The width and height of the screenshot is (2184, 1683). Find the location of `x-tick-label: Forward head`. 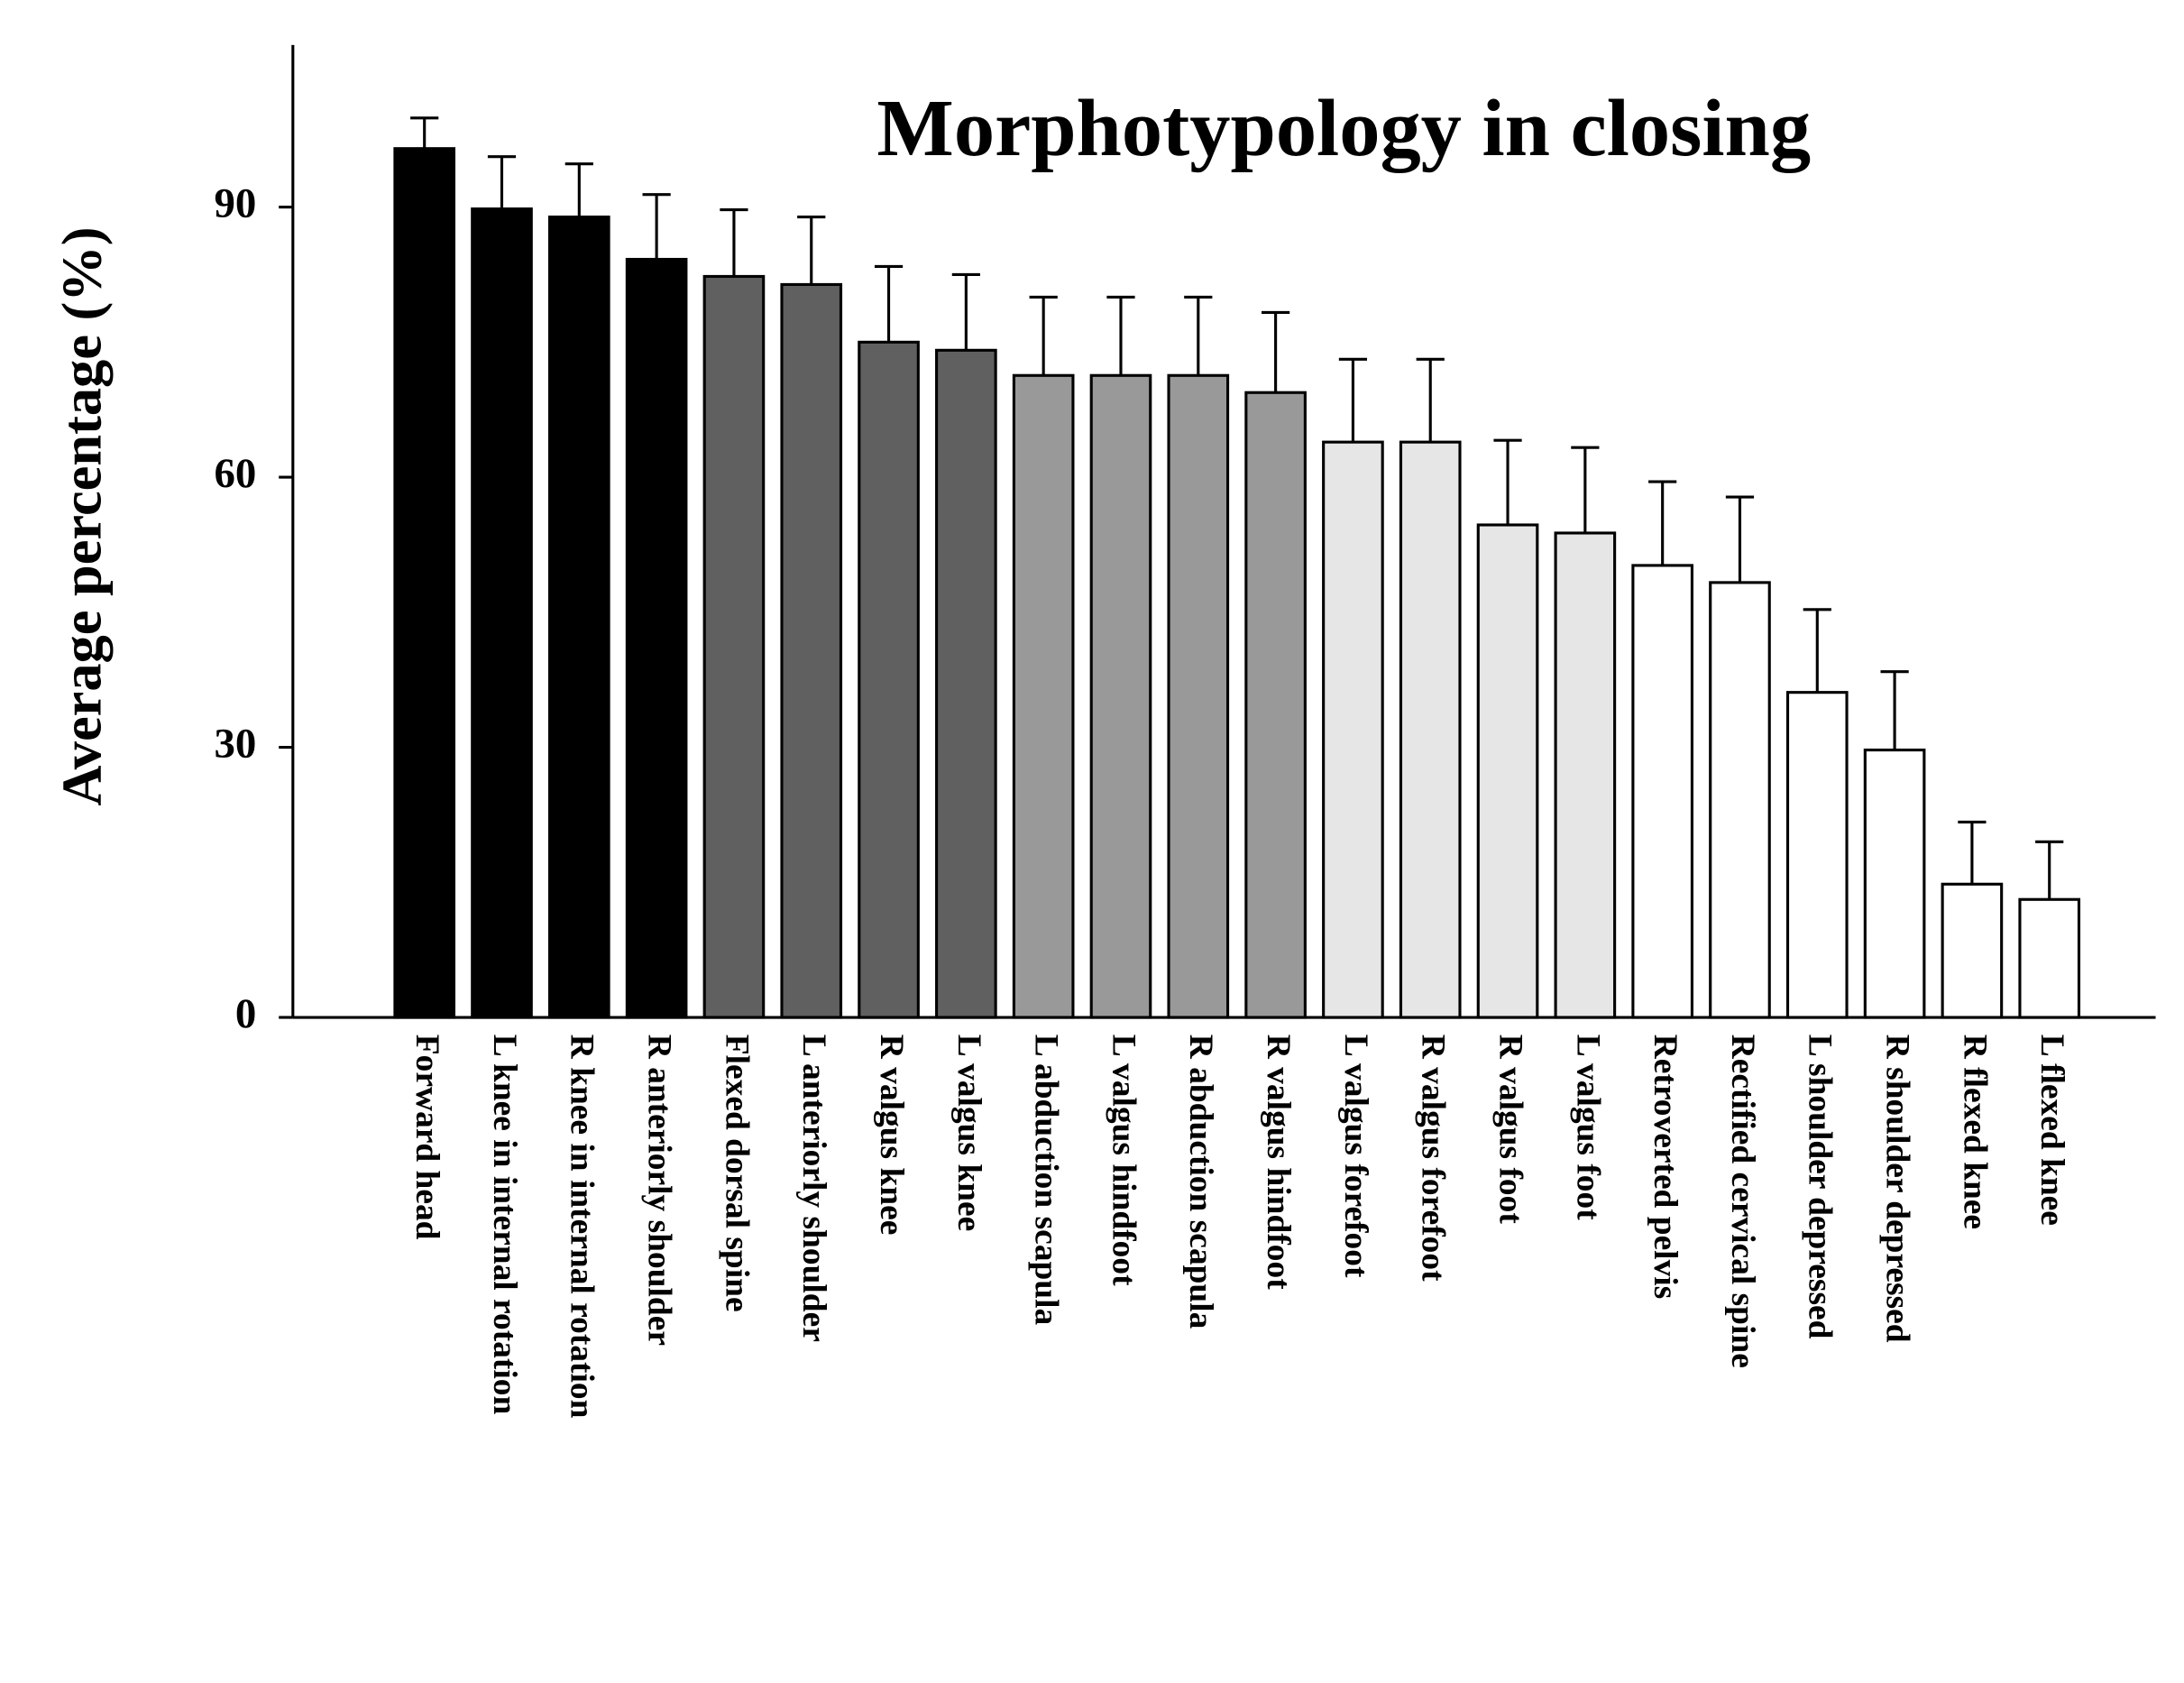

x-tick-label: Forward head is located at coordinates (427, 1137).